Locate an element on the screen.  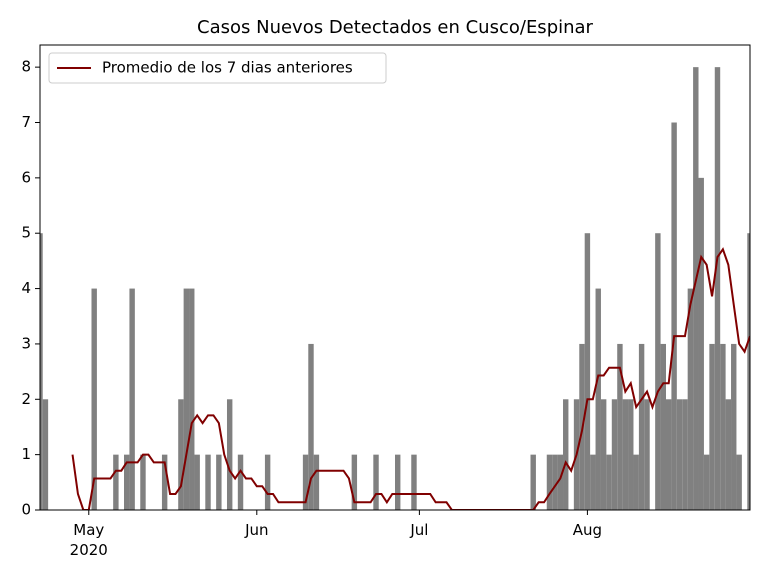
legend: Promedio de los 7 dias anteriores is located at coordinates (217, 68).